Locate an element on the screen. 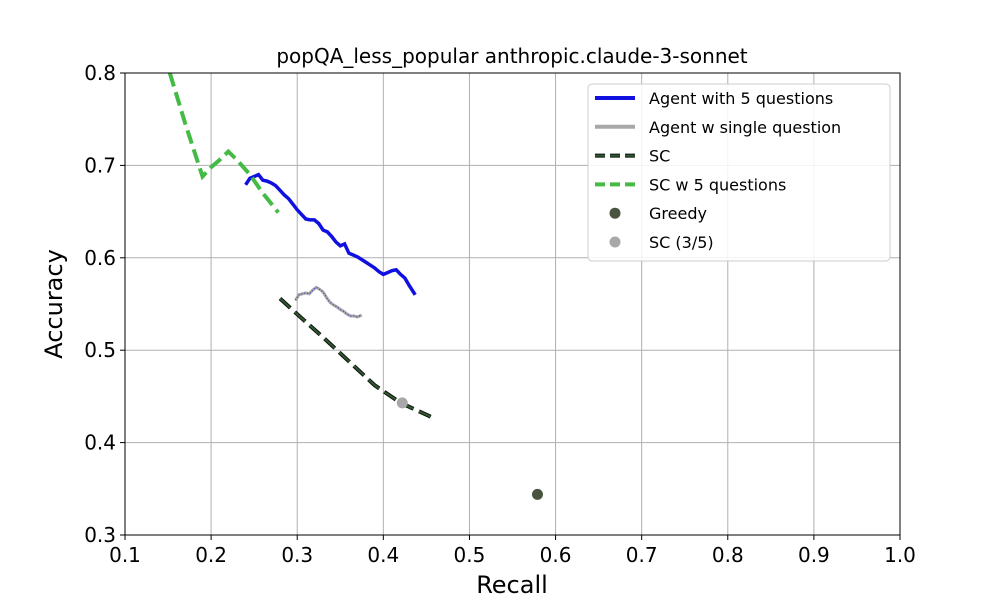 This screenshot has width=1000, height=600. legend-label-greedy: Greedy is located at coordinates (678, 213).